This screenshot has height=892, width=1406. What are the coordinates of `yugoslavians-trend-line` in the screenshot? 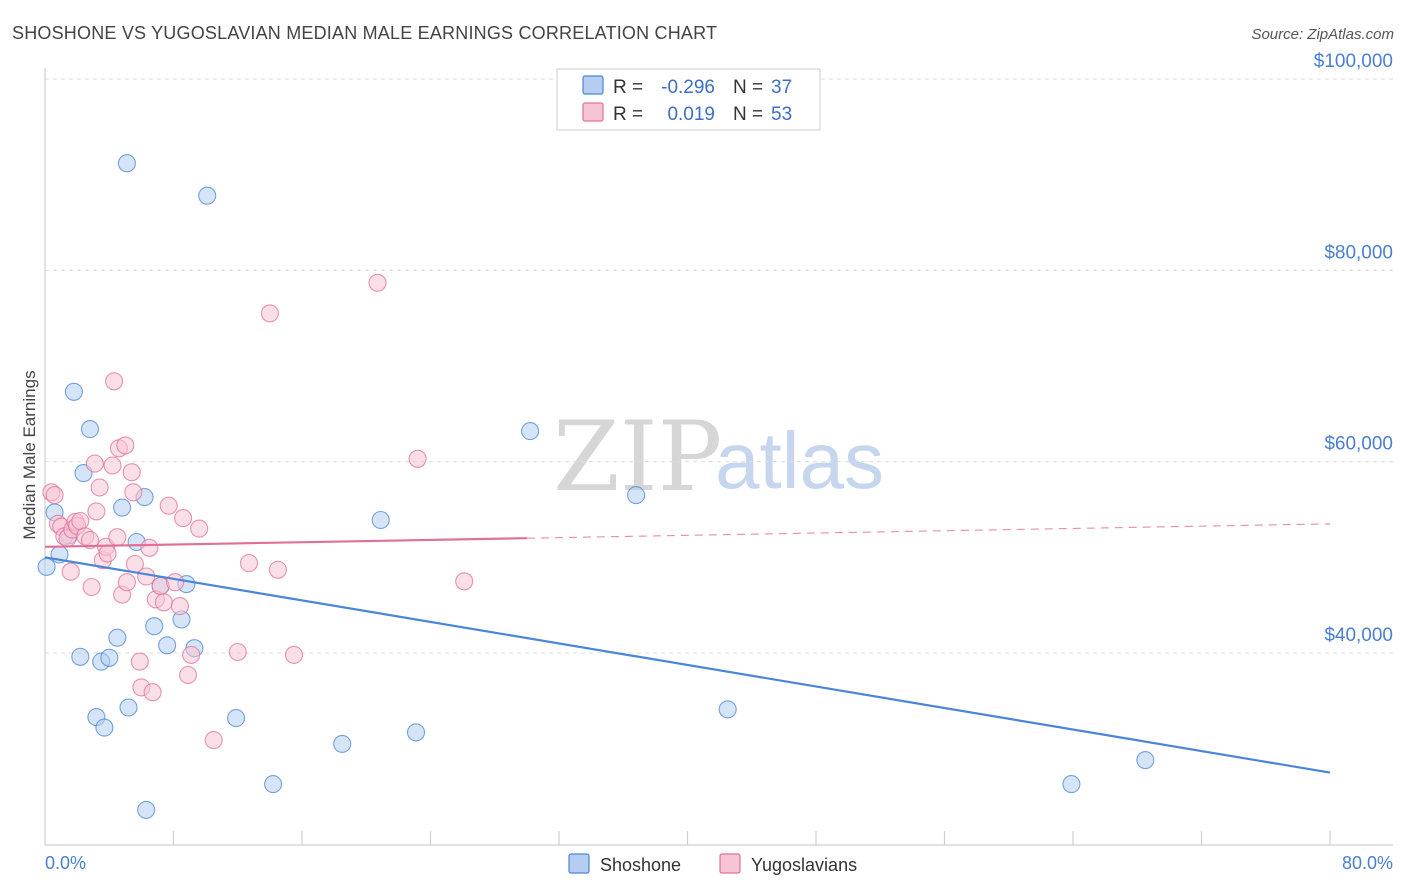 It's located at (285, 542).